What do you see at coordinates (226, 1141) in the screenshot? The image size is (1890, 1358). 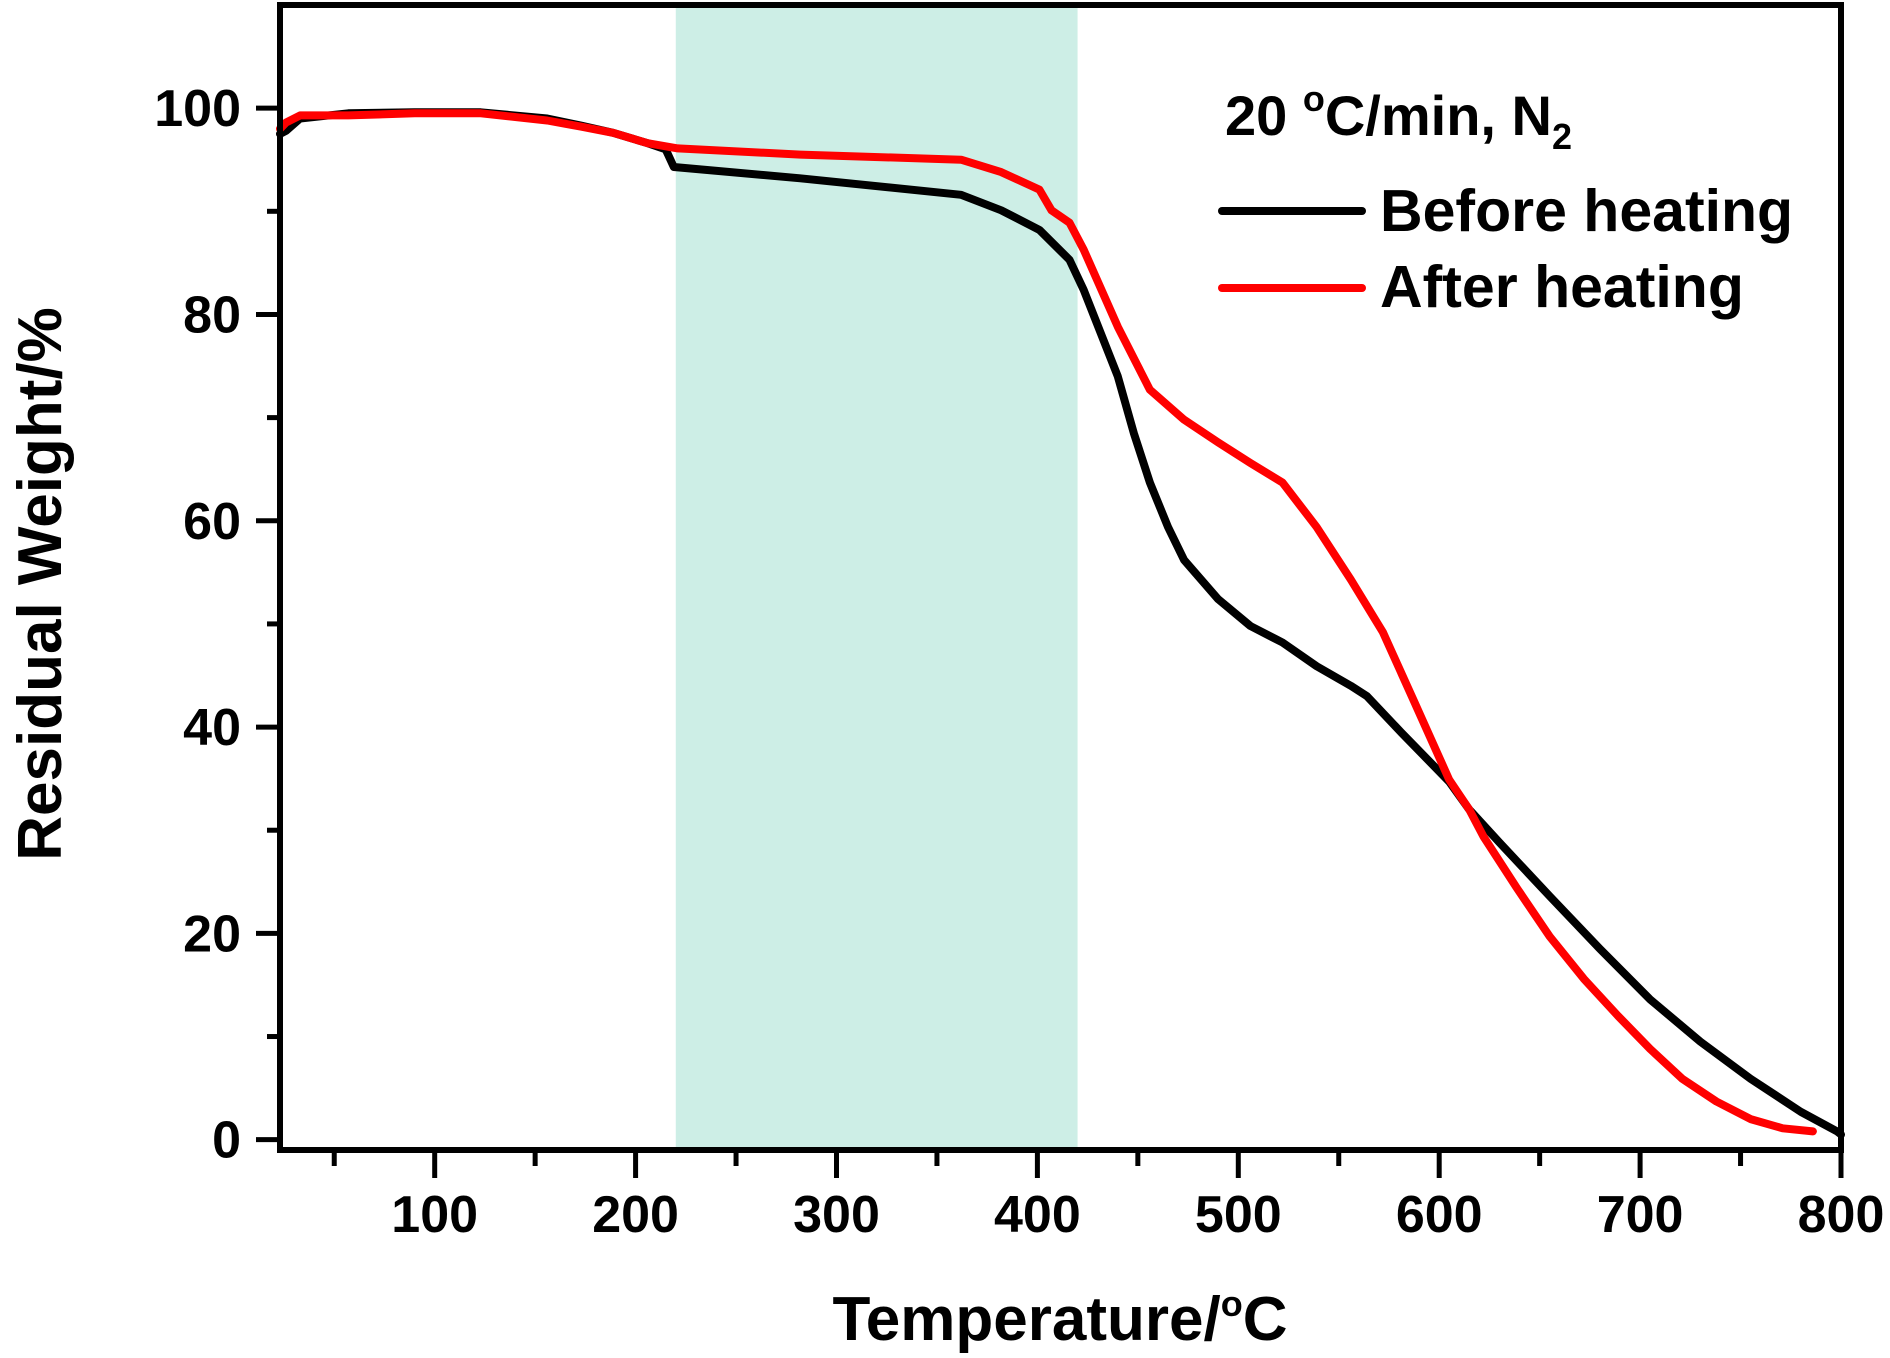 I see `y-tick-label: 0` at bounding box center [226, 1141].